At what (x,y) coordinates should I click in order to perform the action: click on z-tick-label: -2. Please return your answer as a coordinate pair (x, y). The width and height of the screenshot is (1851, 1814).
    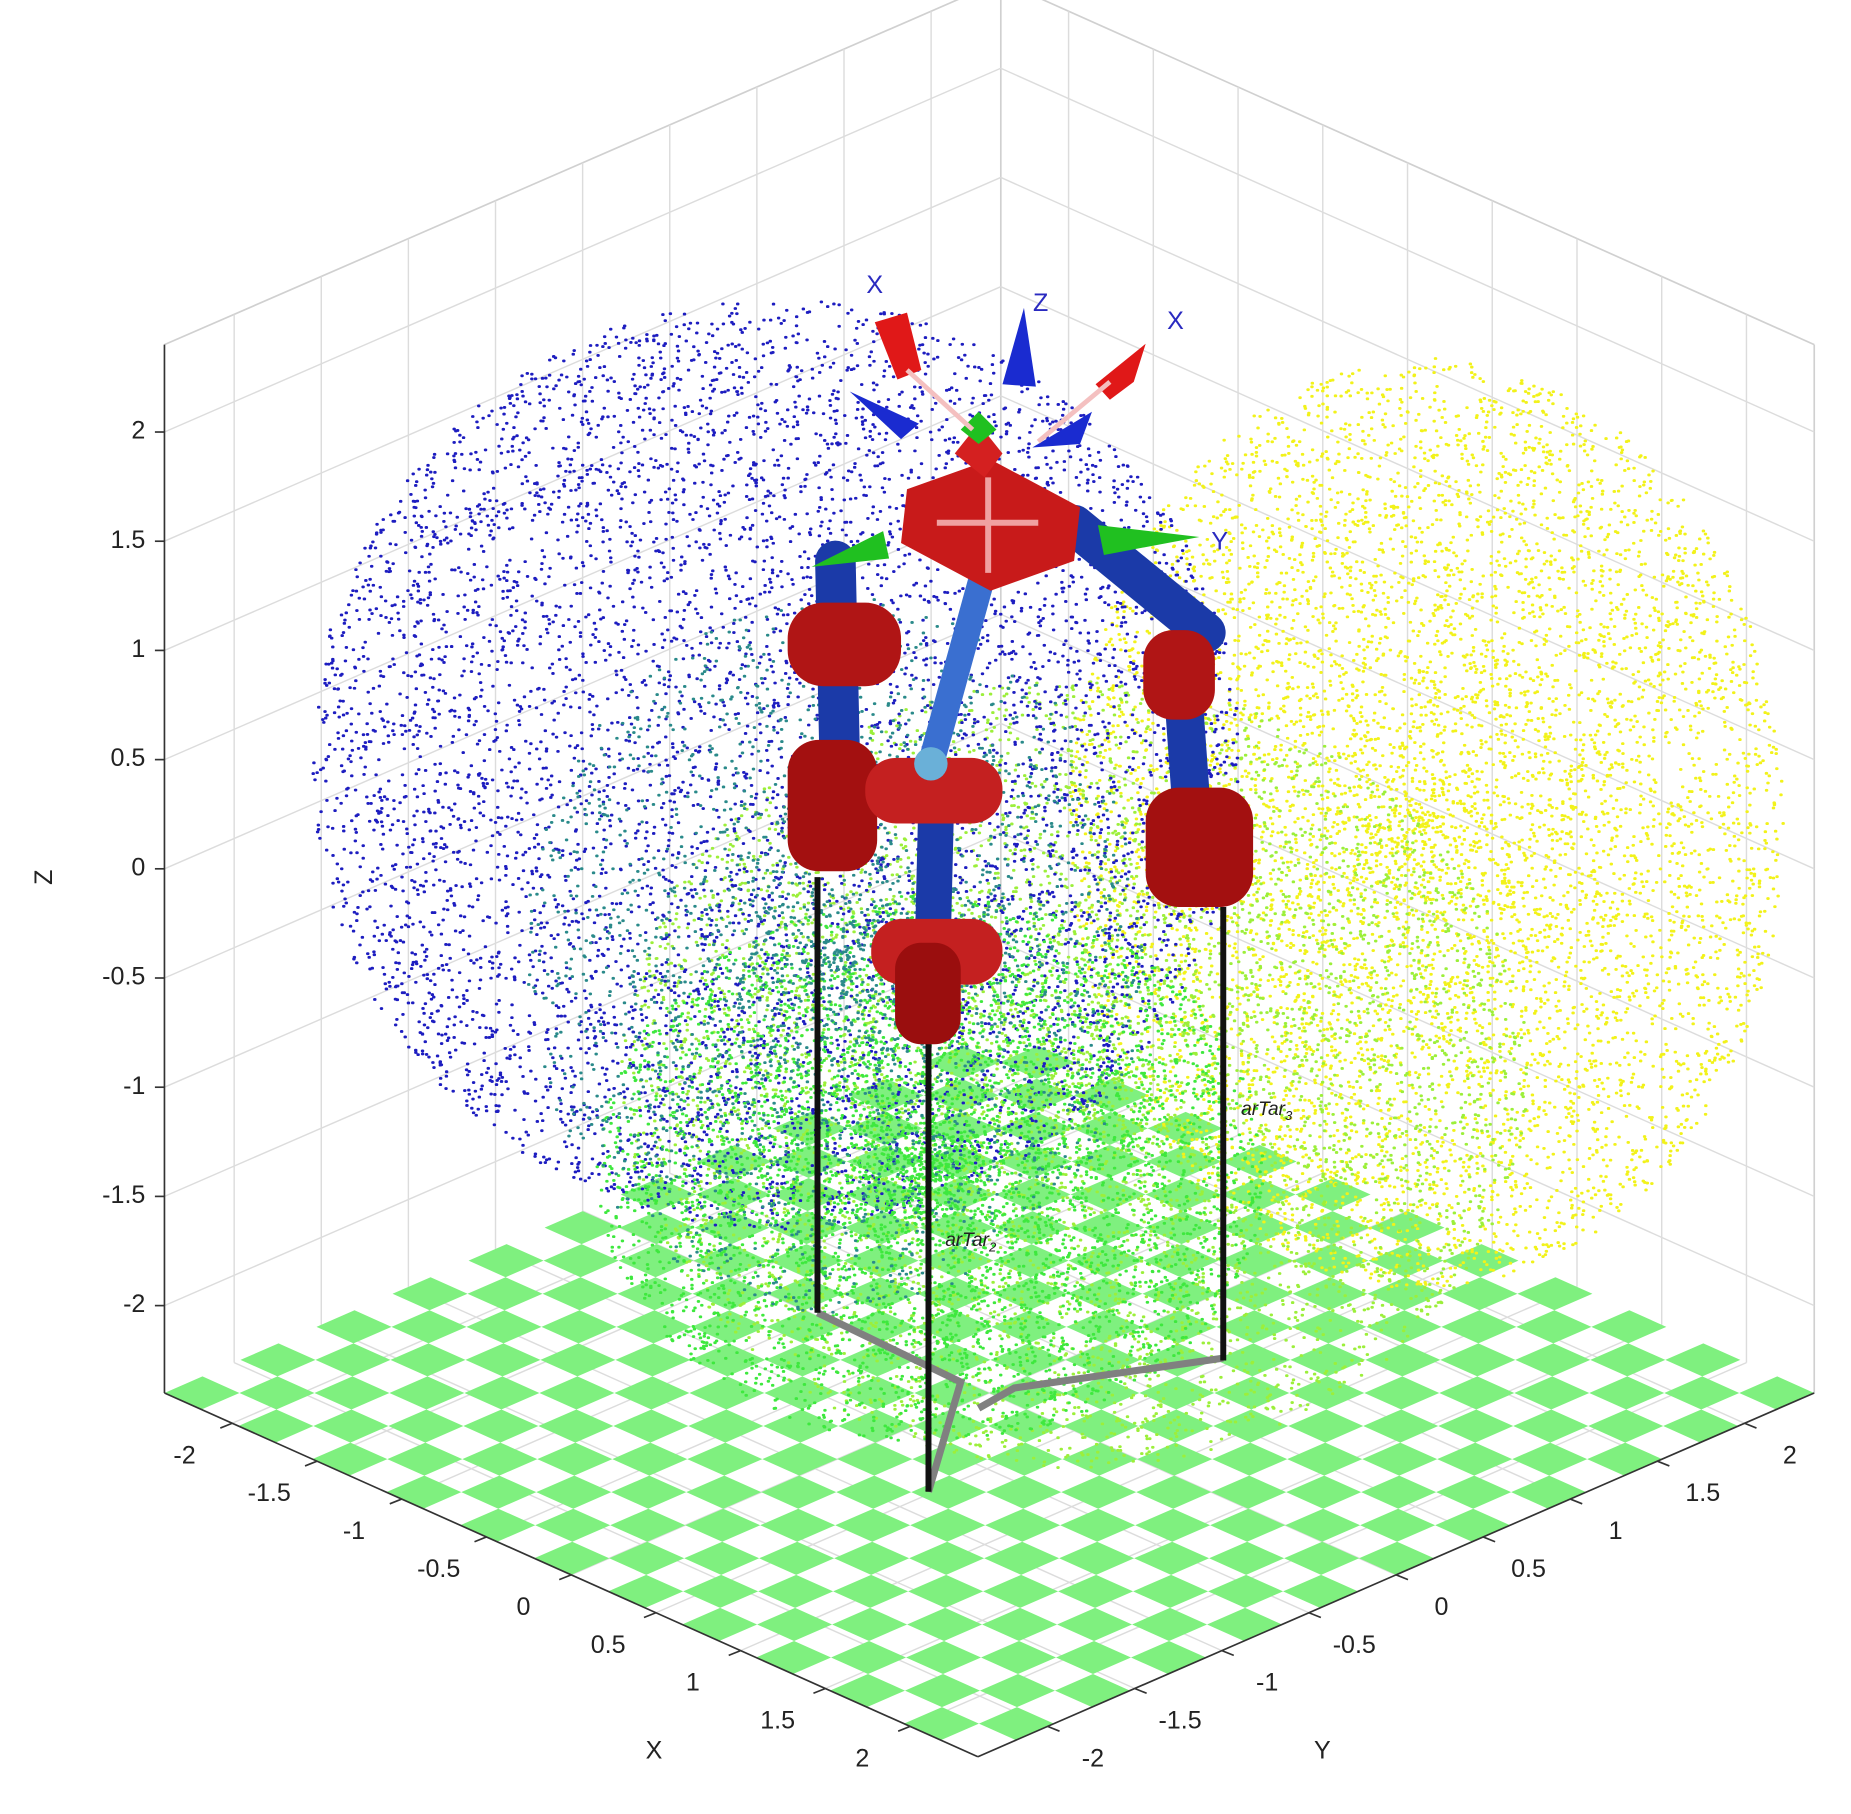
    Looking at the image, I should click on (134, 1304).